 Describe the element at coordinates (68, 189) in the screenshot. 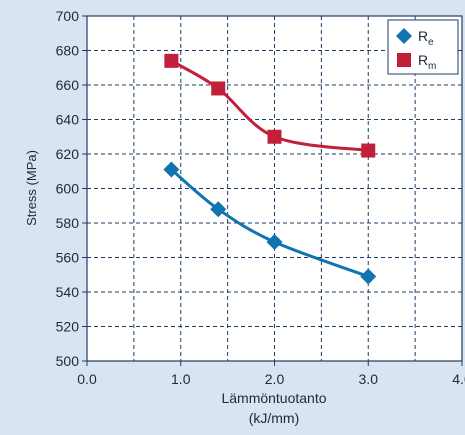

I see `y-tick-label: 600` at that location.